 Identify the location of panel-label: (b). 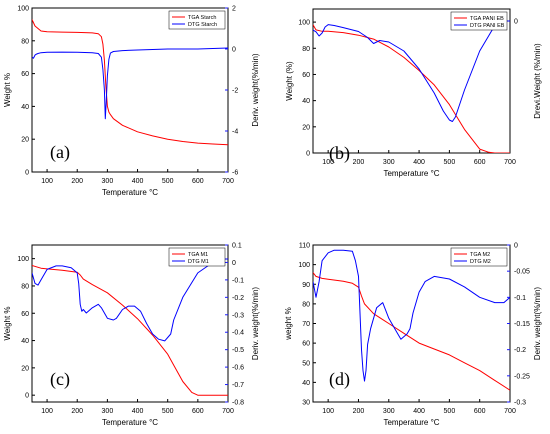
(339, 153).